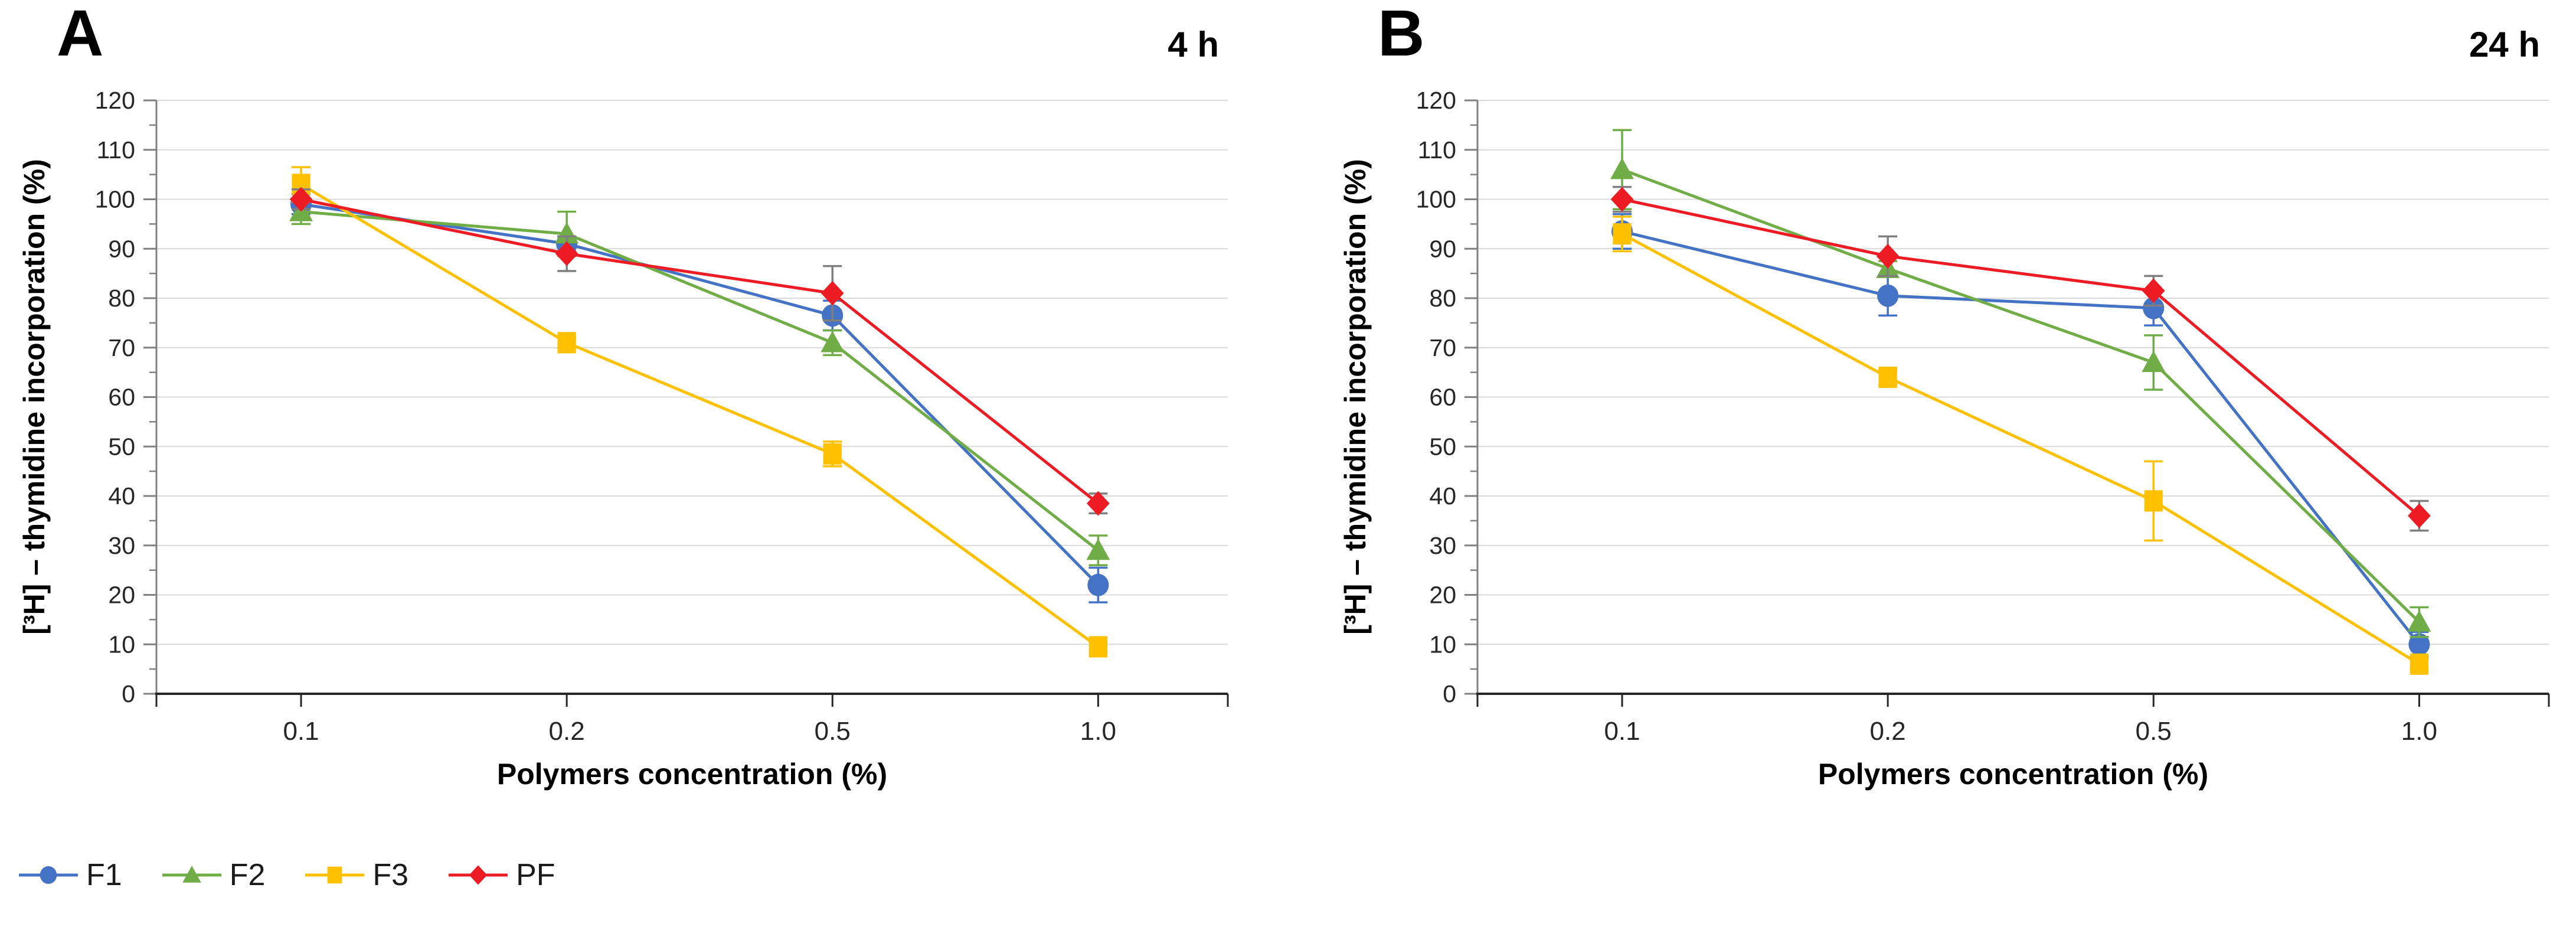  I want to click on diamond-legend-key-icon, so click(478, 875).